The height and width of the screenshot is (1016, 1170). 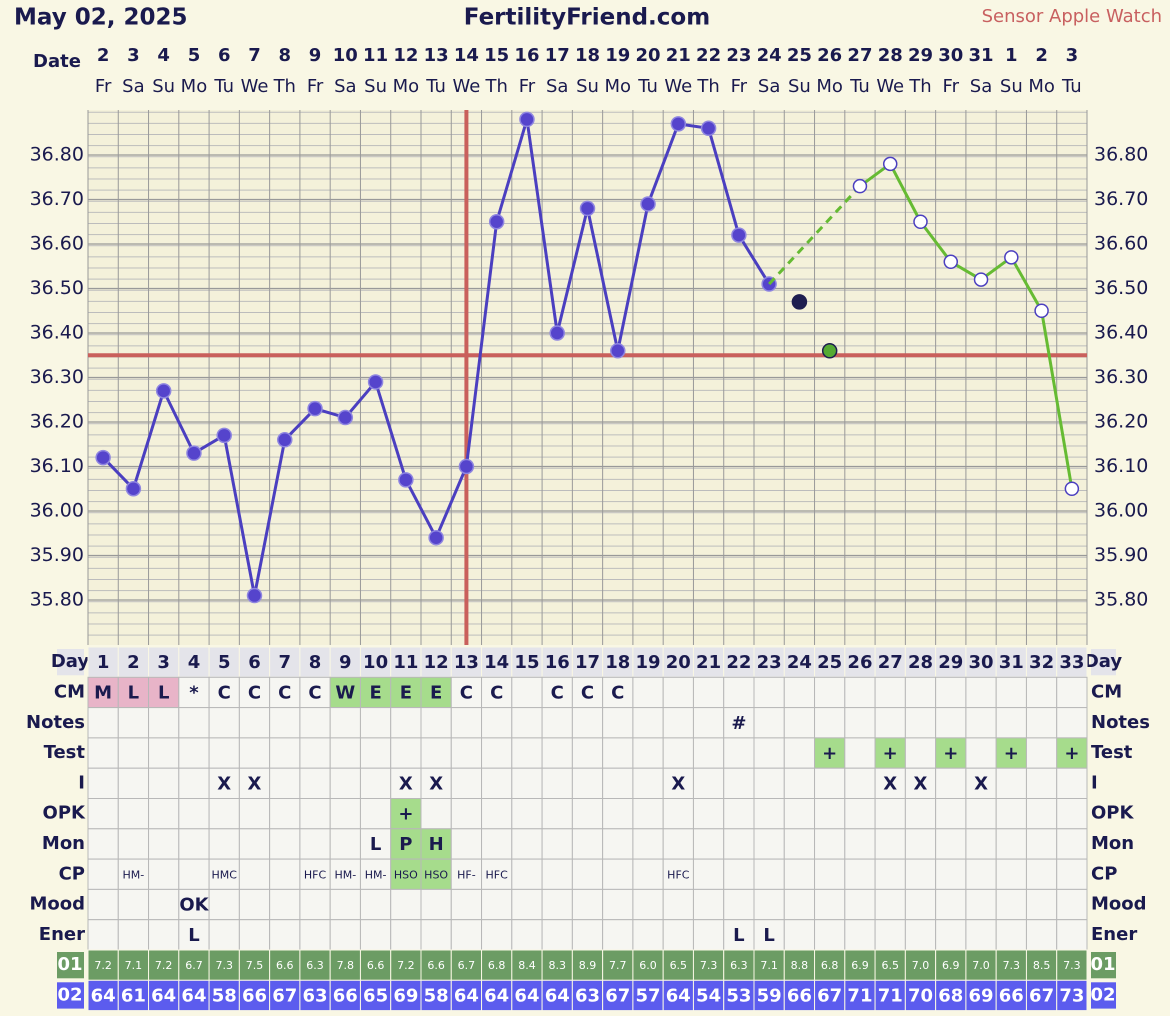 I want to click on row-label: Mon, so click(x=63, y=843).